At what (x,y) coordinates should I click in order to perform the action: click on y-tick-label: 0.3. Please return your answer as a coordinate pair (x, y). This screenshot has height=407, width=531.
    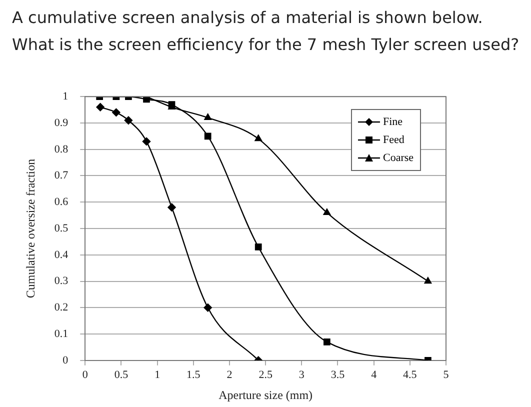
    Looking at the image, I should click on (61, 281).